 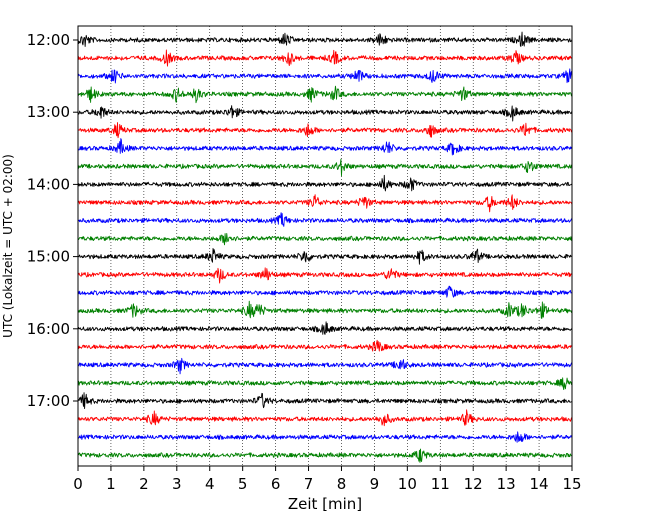 What do you see at coordinates (177, 484) in the screenshot?
I see `x-tick-label: 3` at bounding box center [177, 484].